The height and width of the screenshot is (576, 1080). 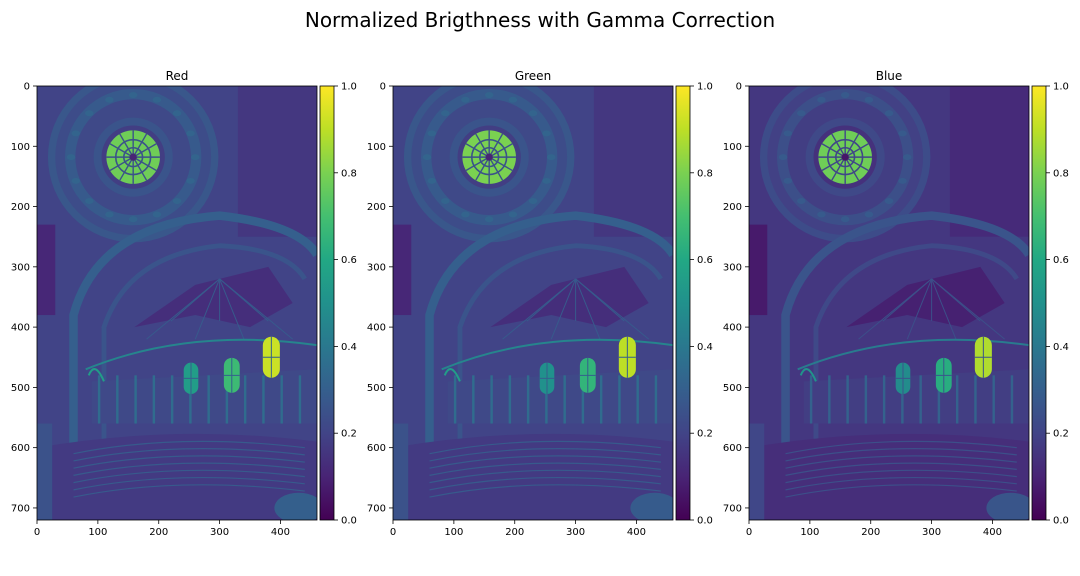 I want to click on panel-title: Blue, so click(x=889, y=76).